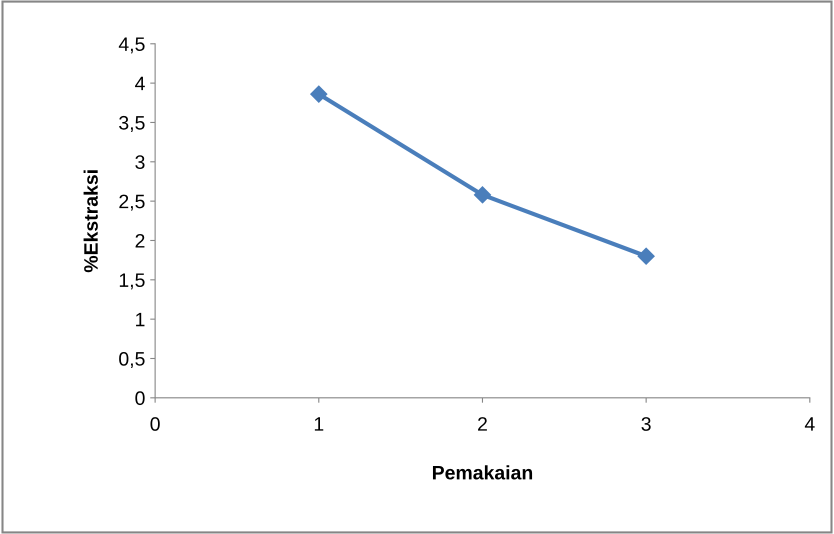 This screenshot has width=834, height=534. I want to click on x-tick-label: 4, so click(809, 424).